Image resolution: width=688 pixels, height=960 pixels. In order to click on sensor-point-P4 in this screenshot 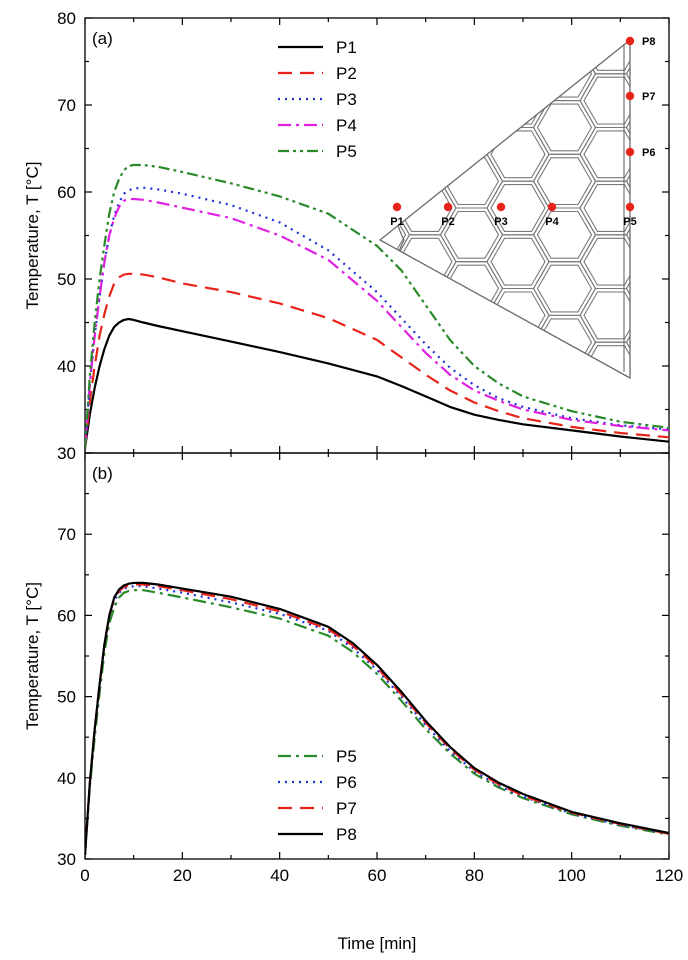, I will do `click(552, 207)`.